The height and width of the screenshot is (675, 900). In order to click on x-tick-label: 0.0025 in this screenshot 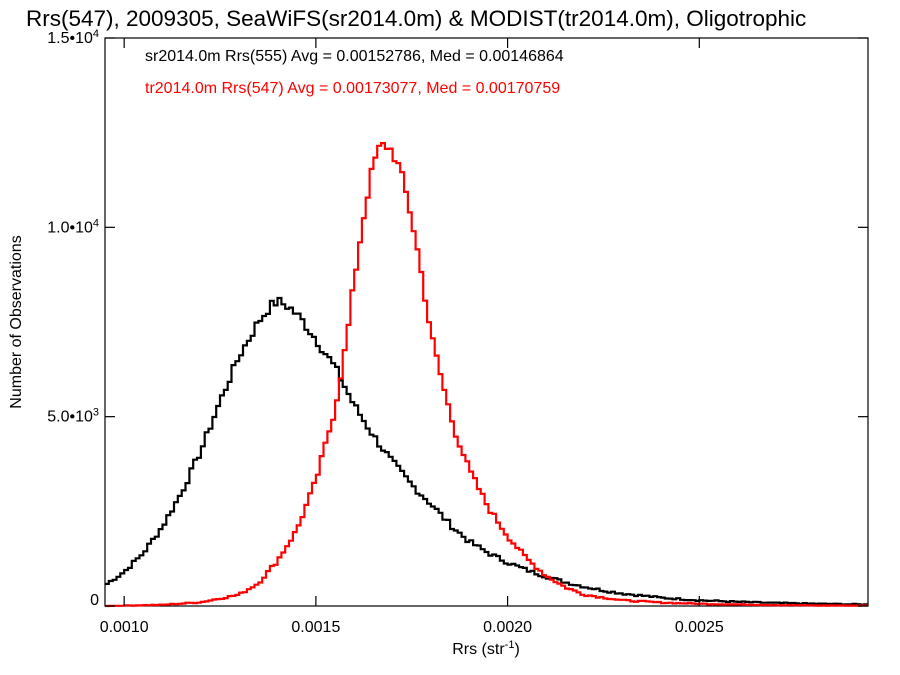, I will do `click(699, 627)`.